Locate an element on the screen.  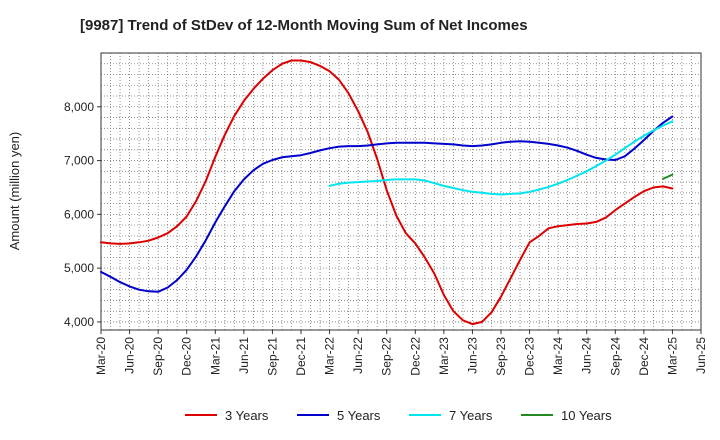
x-tick-label: Dec-24 is located at coordinates (644, 356).